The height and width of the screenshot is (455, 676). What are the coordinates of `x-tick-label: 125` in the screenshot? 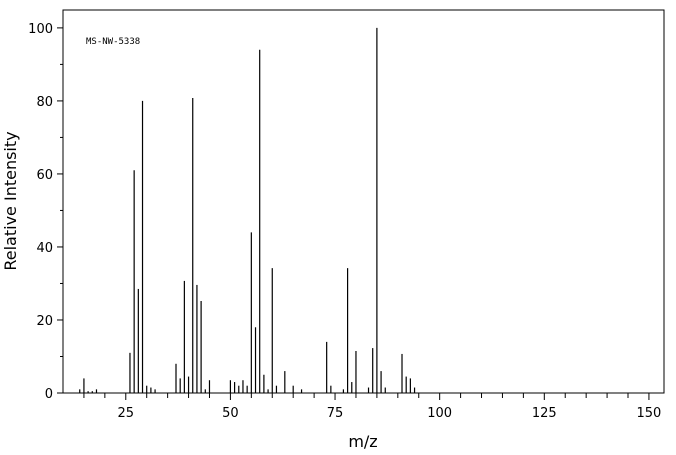 It's located at (544, 413).